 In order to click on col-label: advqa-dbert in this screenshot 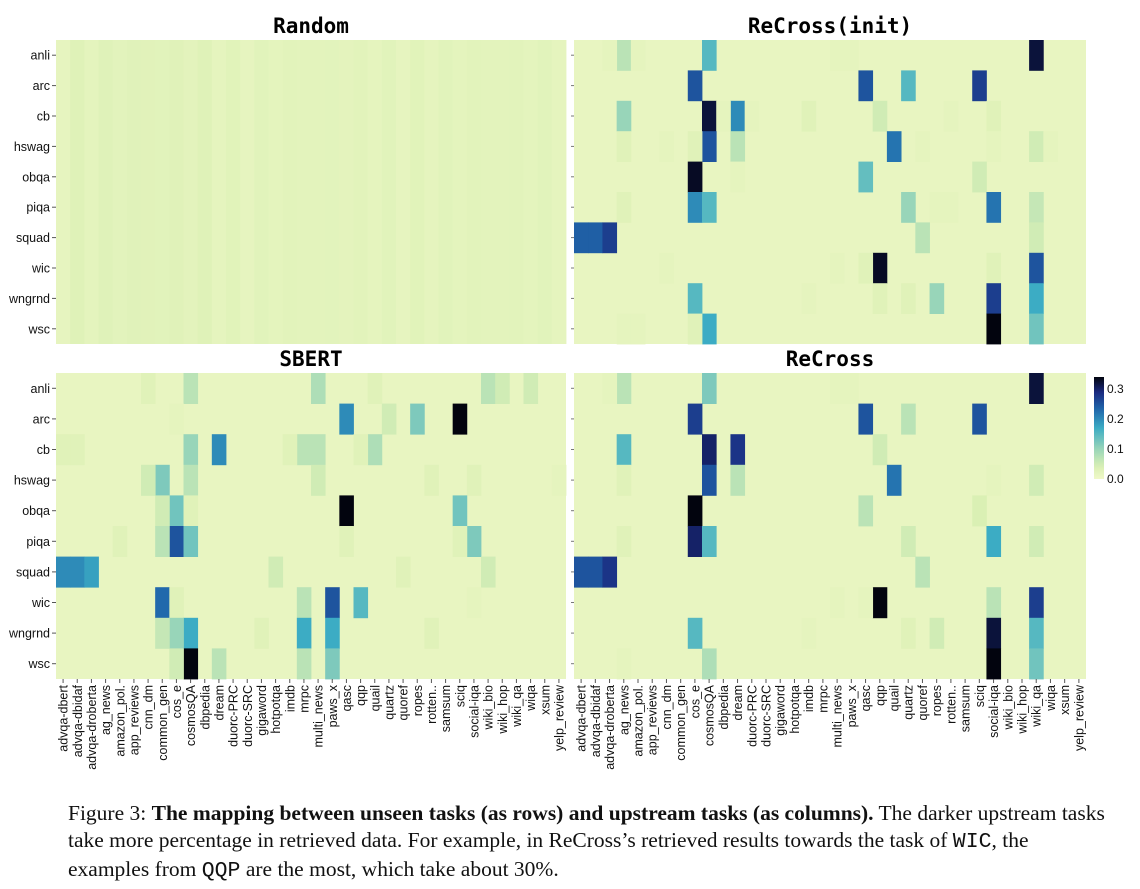, I will do `click(582, 717)`.